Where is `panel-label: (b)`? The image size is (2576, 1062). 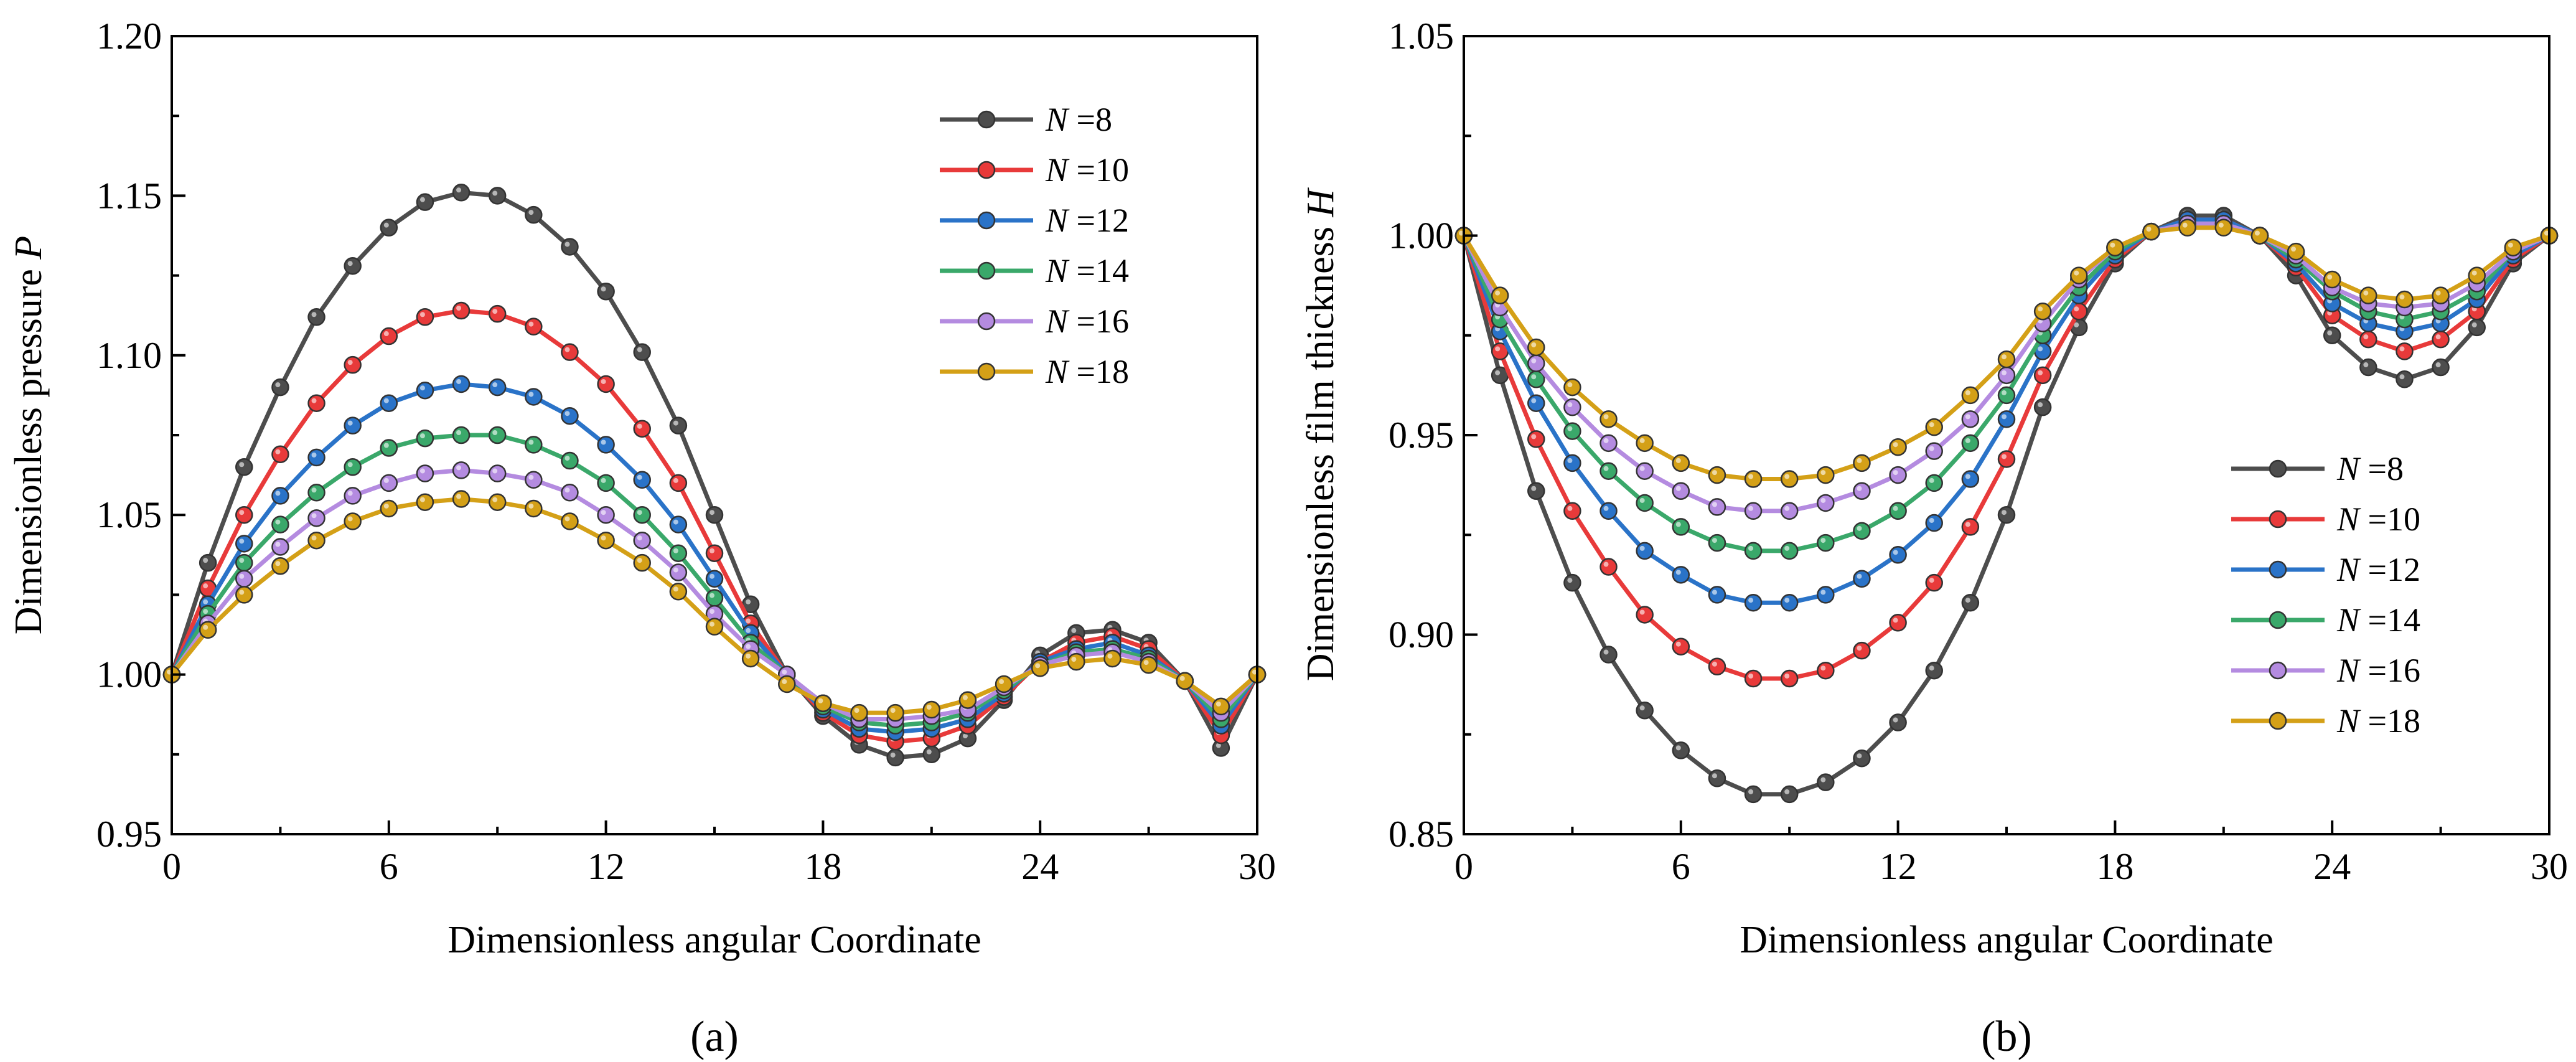 panel-label: (b) is located at coordinates (2006, 1037).